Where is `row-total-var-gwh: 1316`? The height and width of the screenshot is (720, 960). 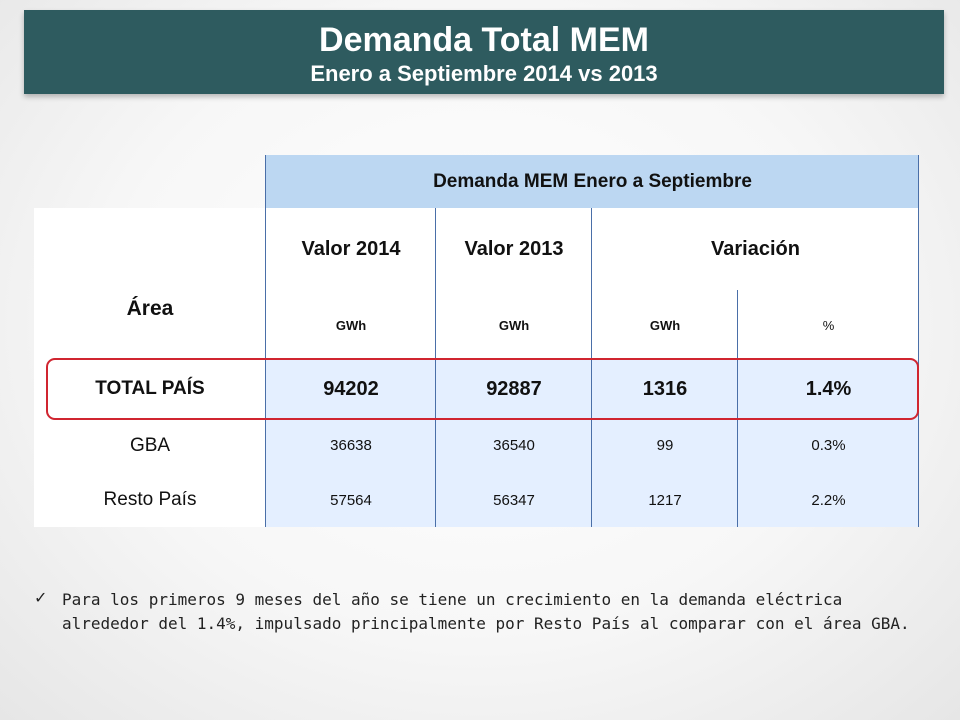 row-total-var-gwh: 1316 is located at coordinates (665, 389).